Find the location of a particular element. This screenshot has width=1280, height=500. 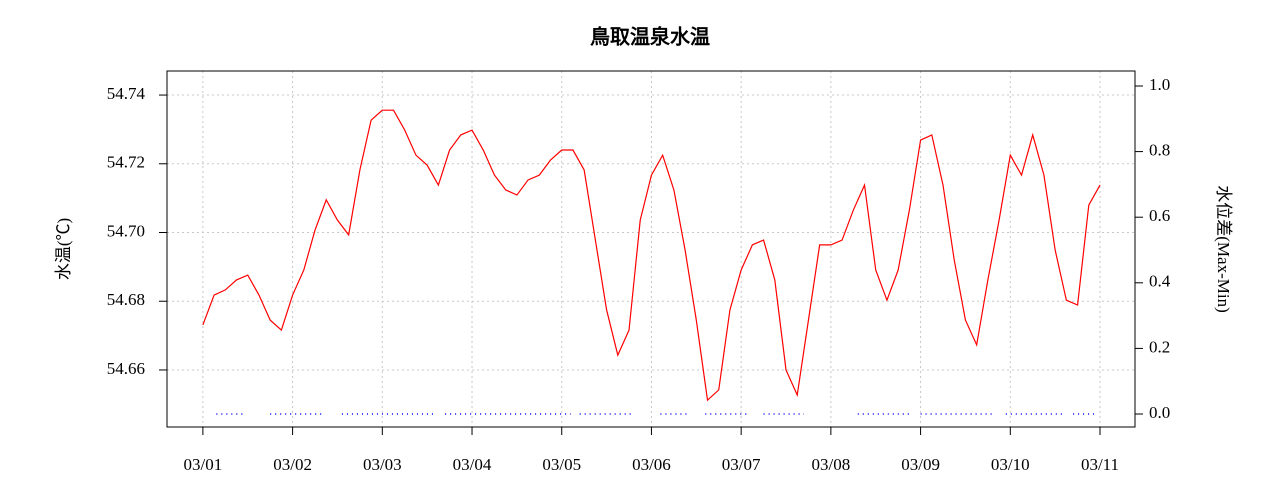

y-axis-label: 水温(℃) is located at coordinates (63, 249).